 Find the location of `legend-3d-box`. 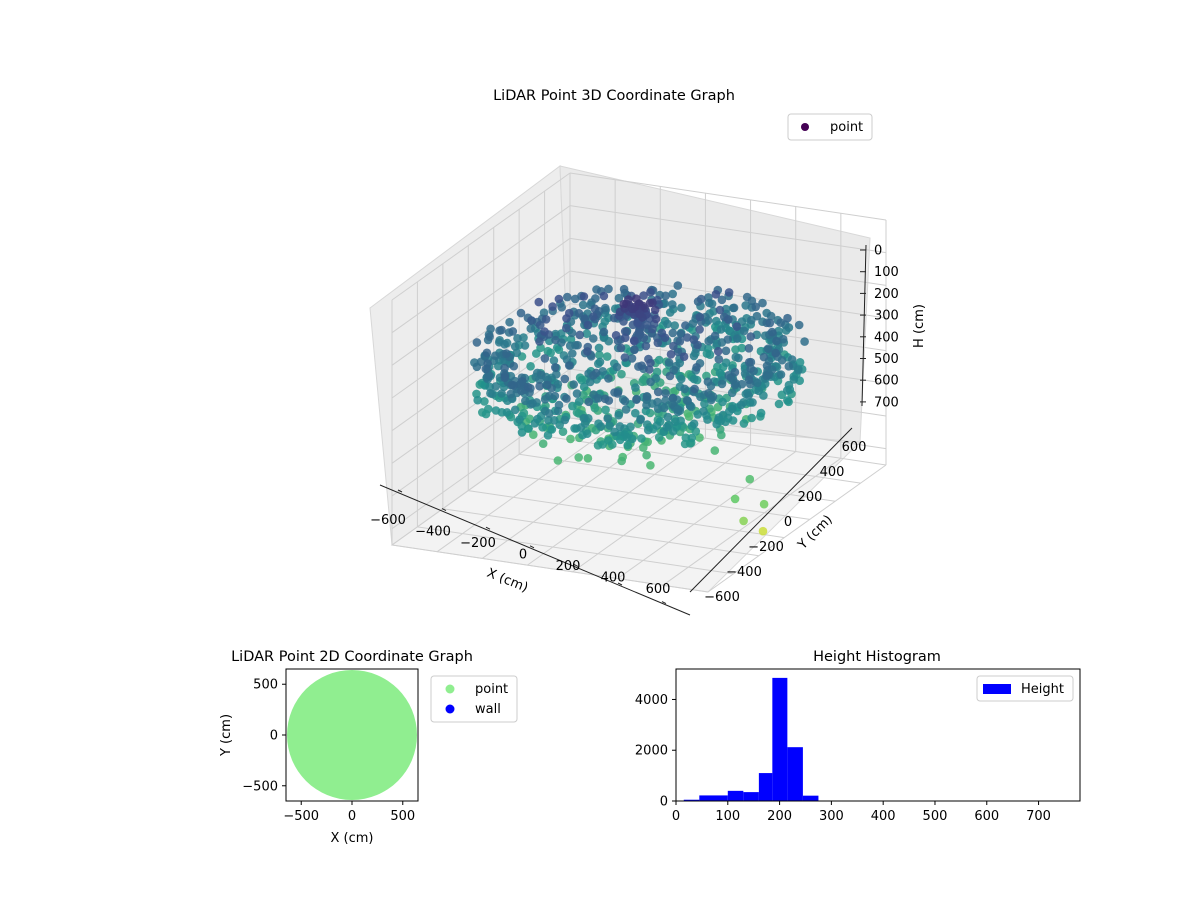

legend-3d-box is located at coordinates (830, 127).